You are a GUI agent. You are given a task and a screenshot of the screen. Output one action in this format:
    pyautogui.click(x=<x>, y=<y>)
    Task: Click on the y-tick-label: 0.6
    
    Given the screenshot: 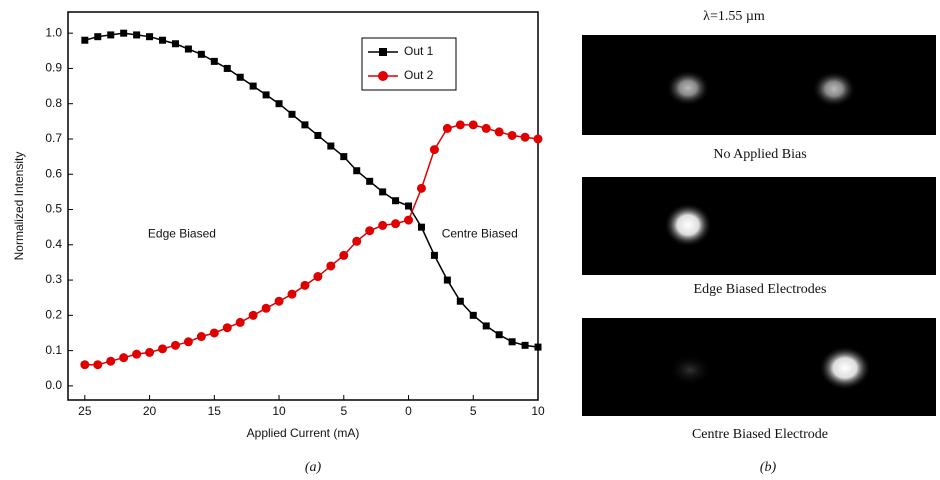 What is the action you would take?
    pyautogui.click(x=53, y=173)
    